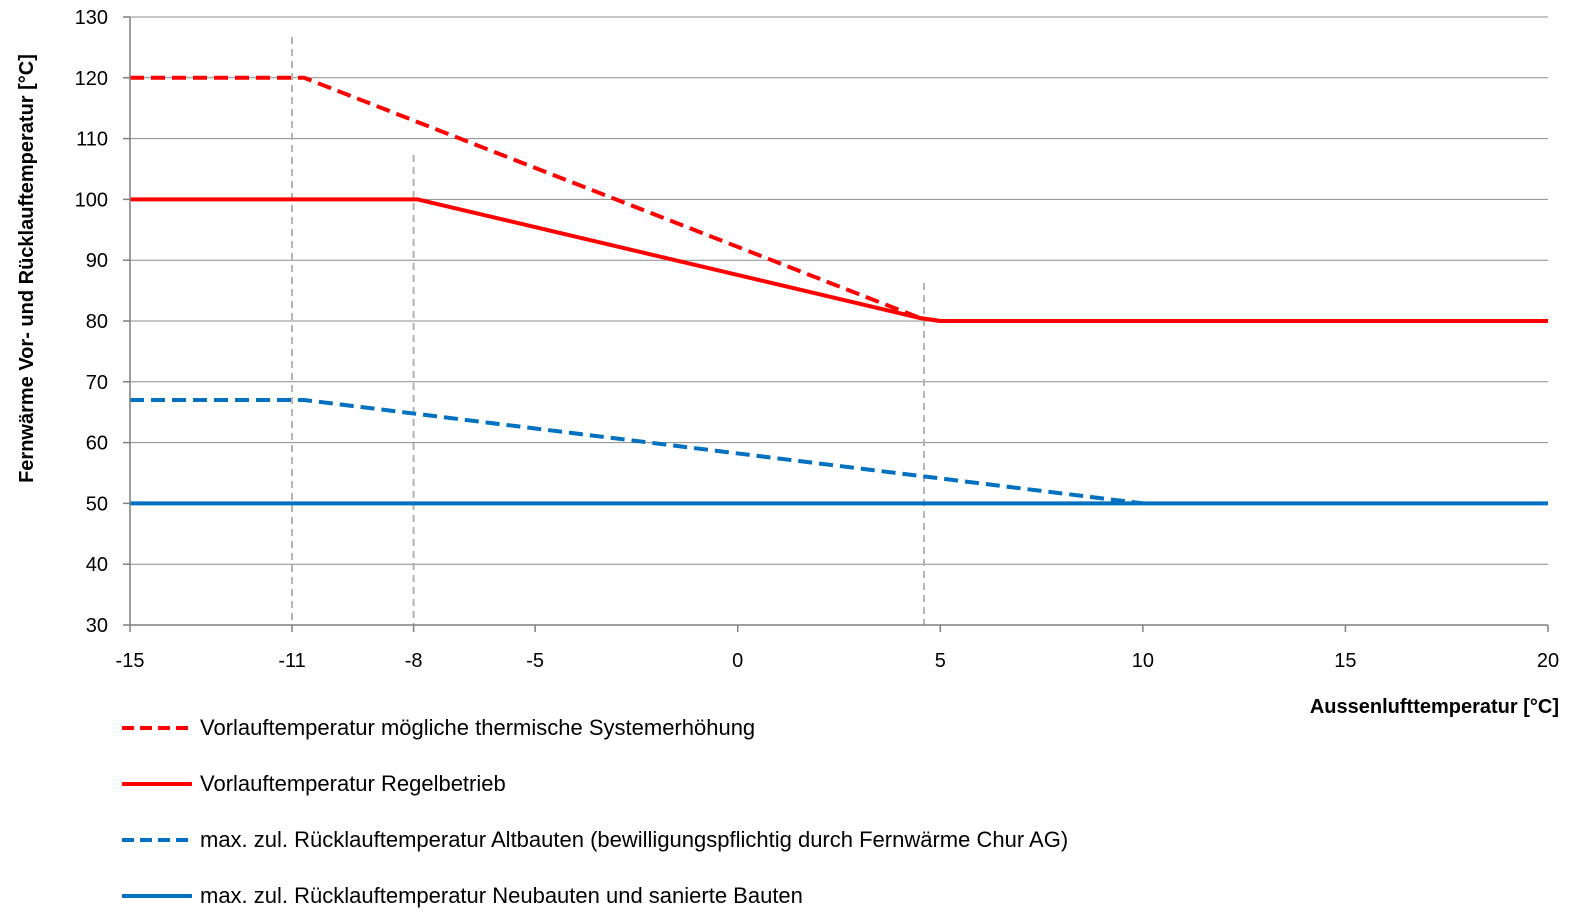  I want to click on y-tick-label: 80, so click(97, 322).